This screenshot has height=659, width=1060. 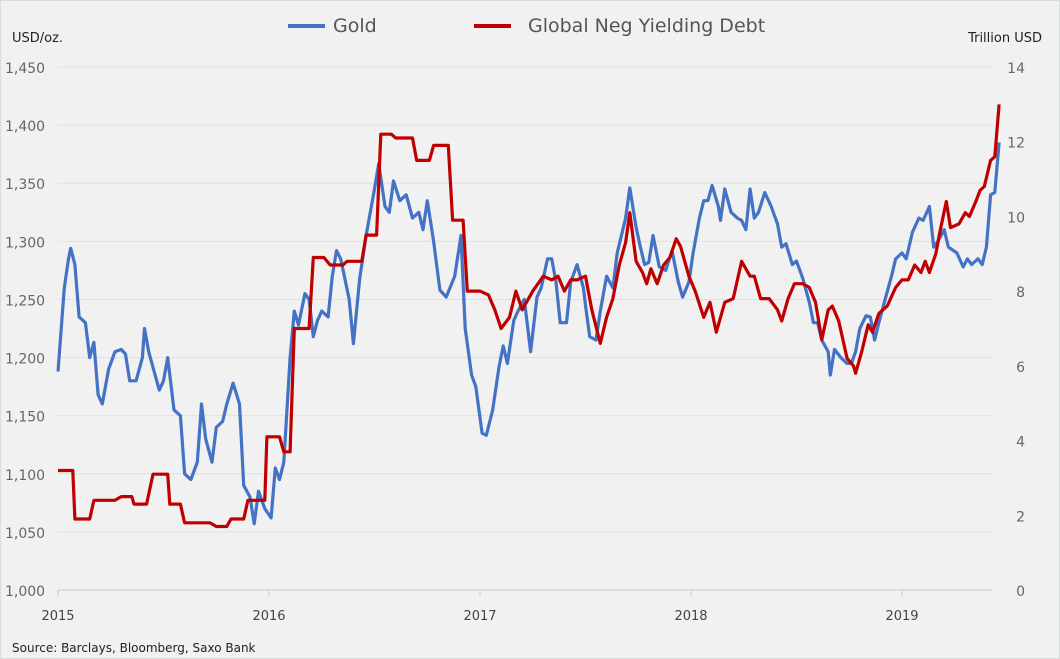 What do you see at coordinates (25, 243) in the screenshot?
I see `left-tick-label: 1,300` at bounding box center [25, 243].